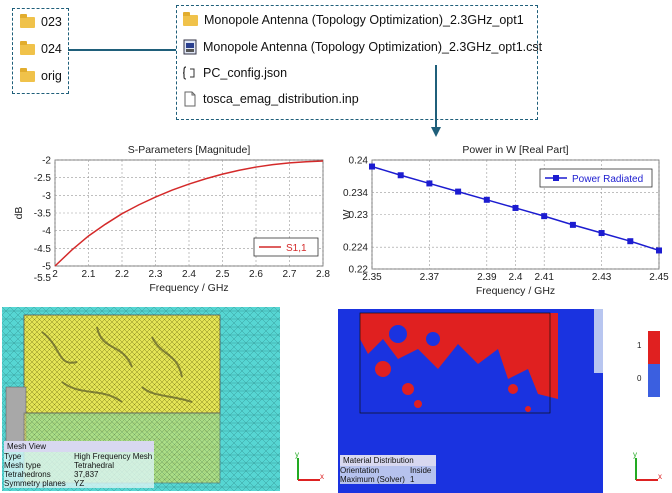 This screenshot has width=672, height=493. I want to click on y-tick-label: -4.5, so click(43, 249).